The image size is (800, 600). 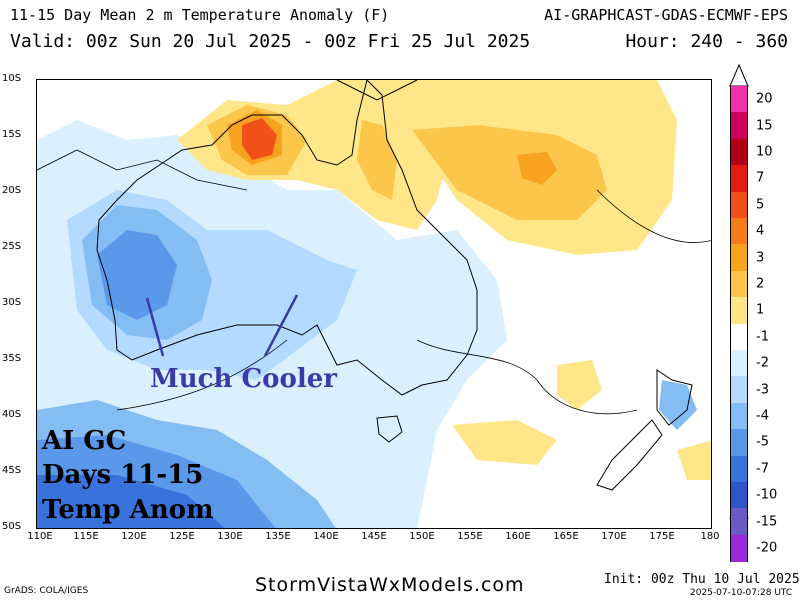 What do you see at coordinates (12, 526) in the screenshot?
I see `lat-tick: 50S` at bounding box center [12, 526].